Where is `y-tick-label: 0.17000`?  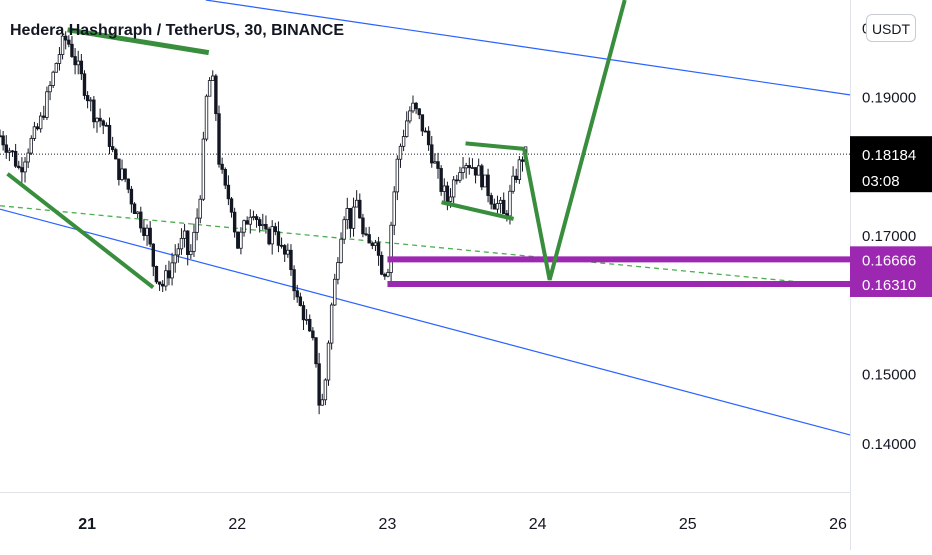 y-tick-label: 0.17000 is located at coordinates (889, 236).